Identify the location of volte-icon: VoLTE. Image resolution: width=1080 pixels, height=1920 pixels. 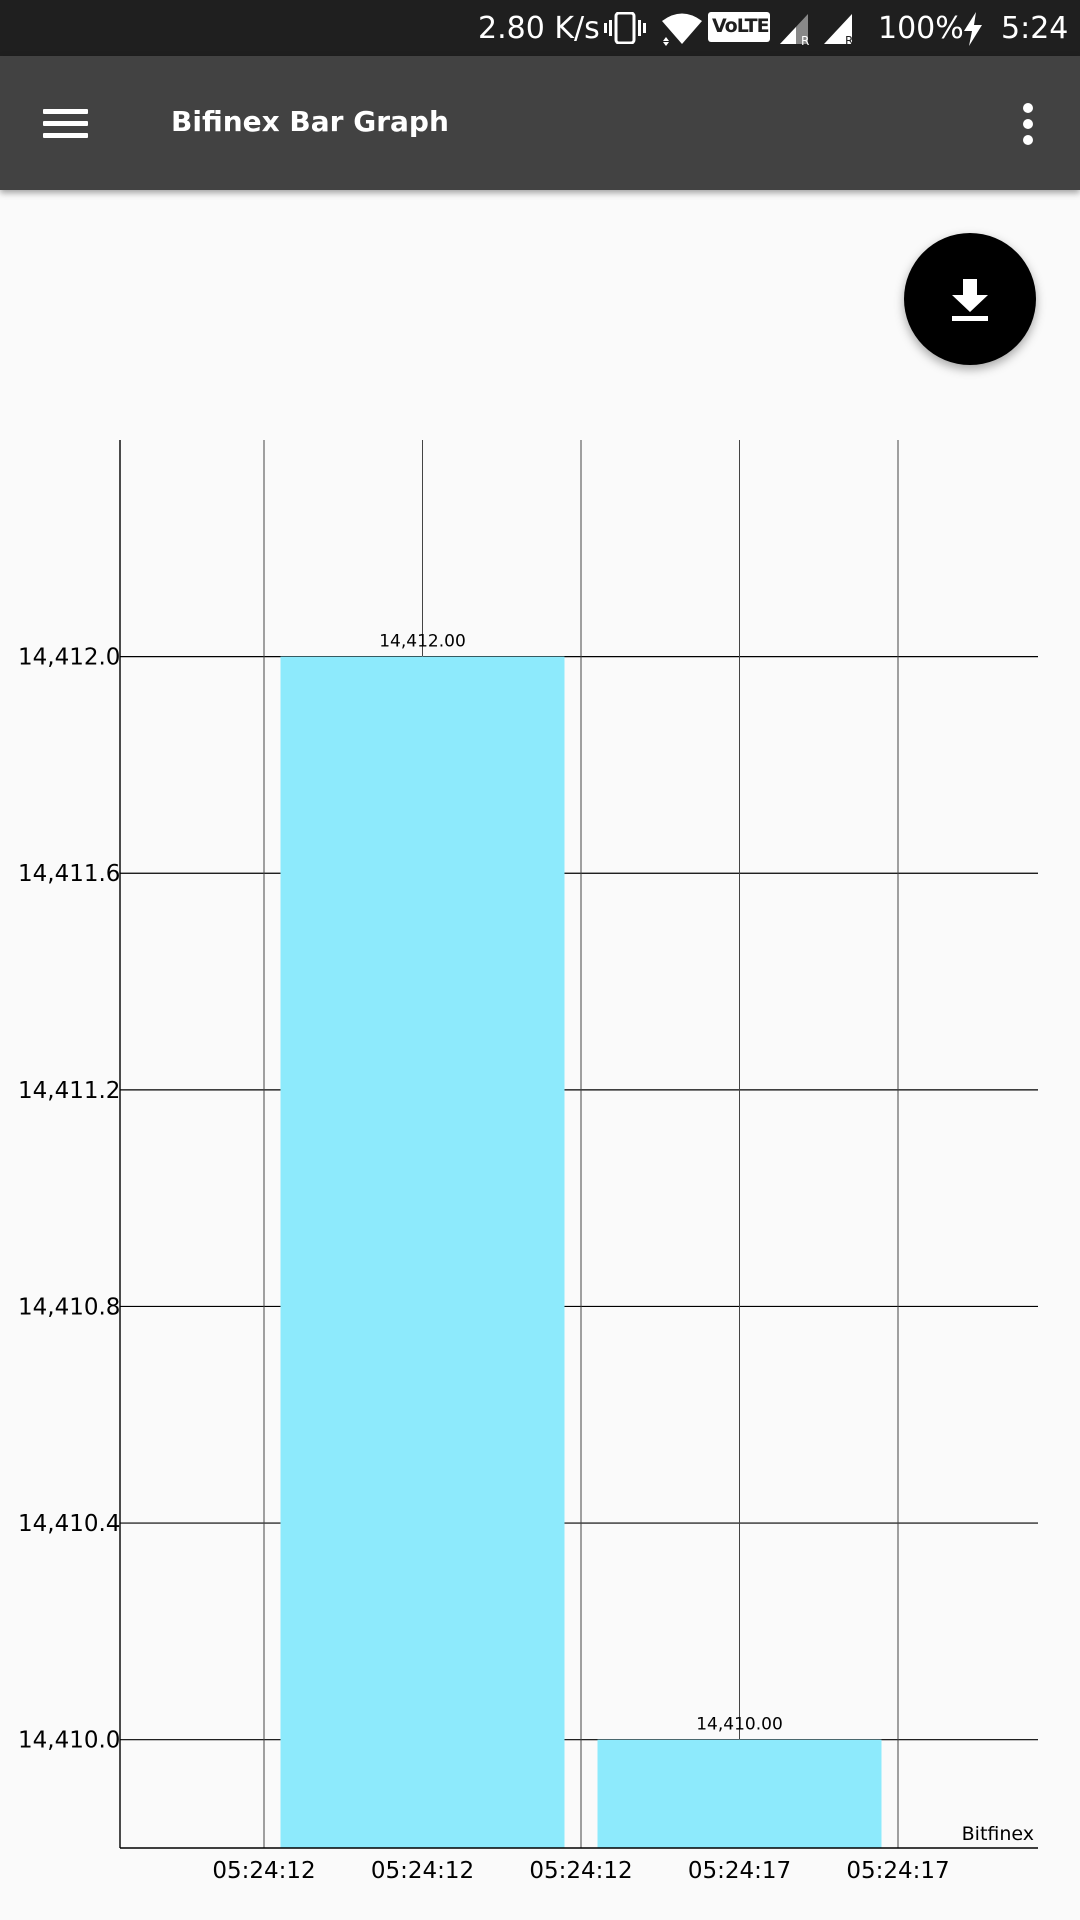
(739, 27).